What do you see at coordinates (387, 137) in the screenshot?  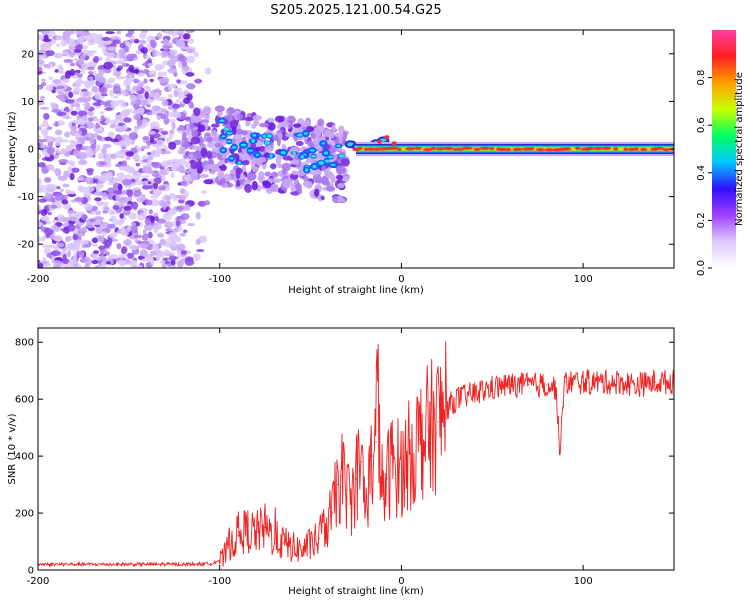 I see `band-core-jump` at bounding box center [387, 137].